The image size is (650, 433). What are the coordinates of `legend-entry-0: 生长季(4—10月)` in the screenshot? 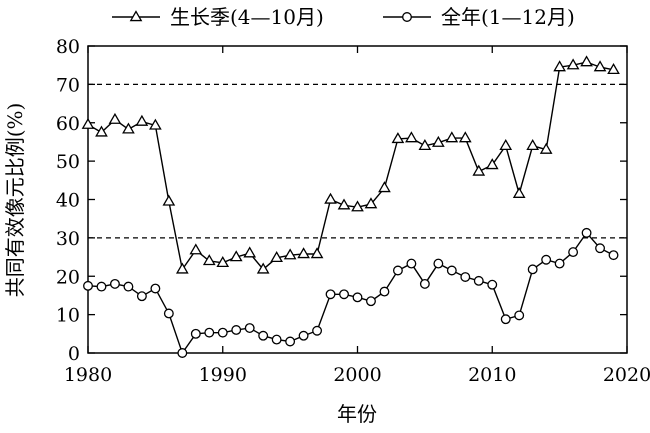 It's located at (218, 17).